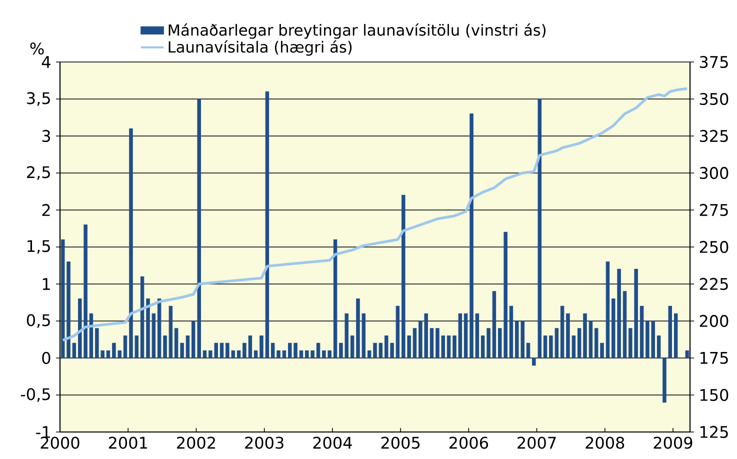  I want to click on y-tick-label: 1, so click(46, 284).